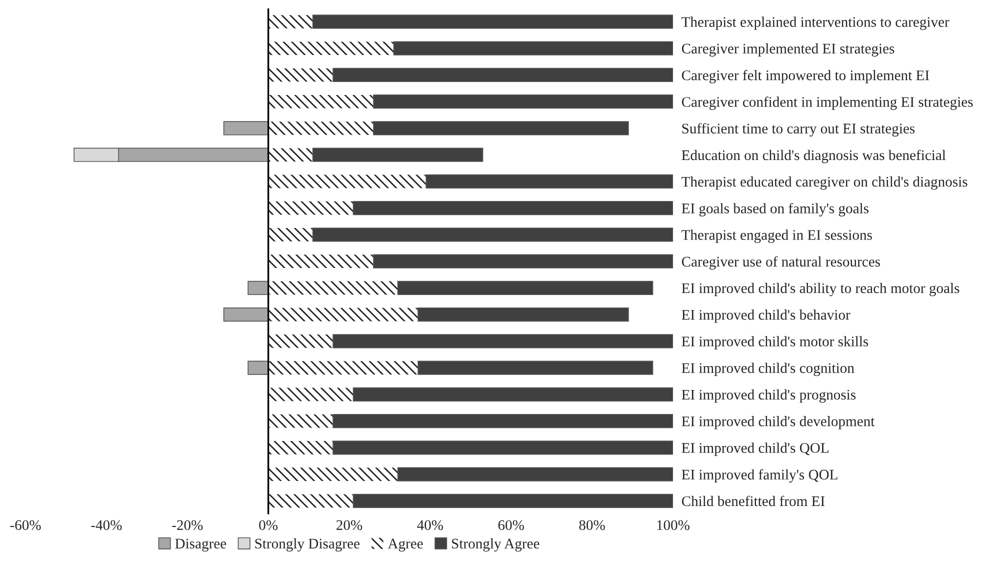 This screenshot has height=562, width=981. Describe the element at coordinates (106, 525) in the screenshot. I see `x-tick-label: -40%` at that location.